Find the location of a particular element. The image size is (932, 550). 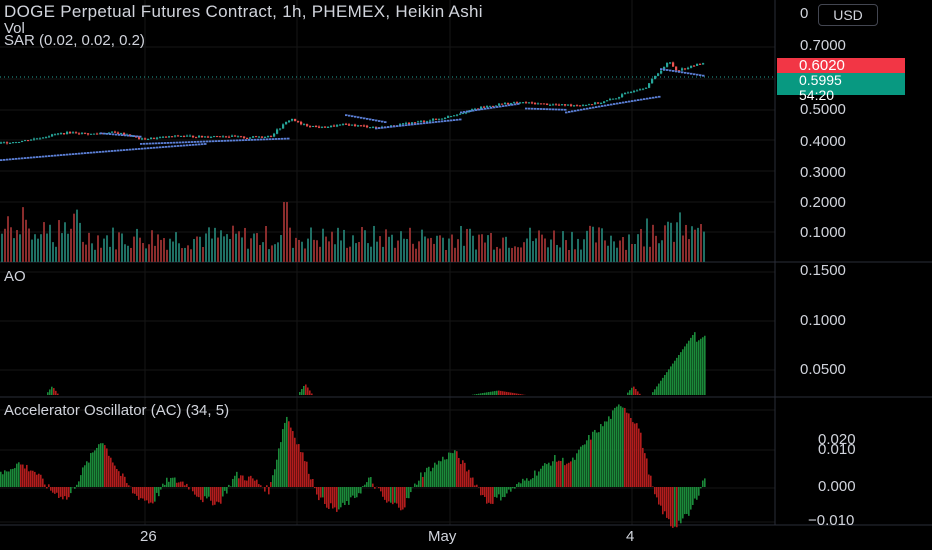

ac-legend: Accelerator Oscillator (AC) (34, 5) is located at coordinates (117, 410).